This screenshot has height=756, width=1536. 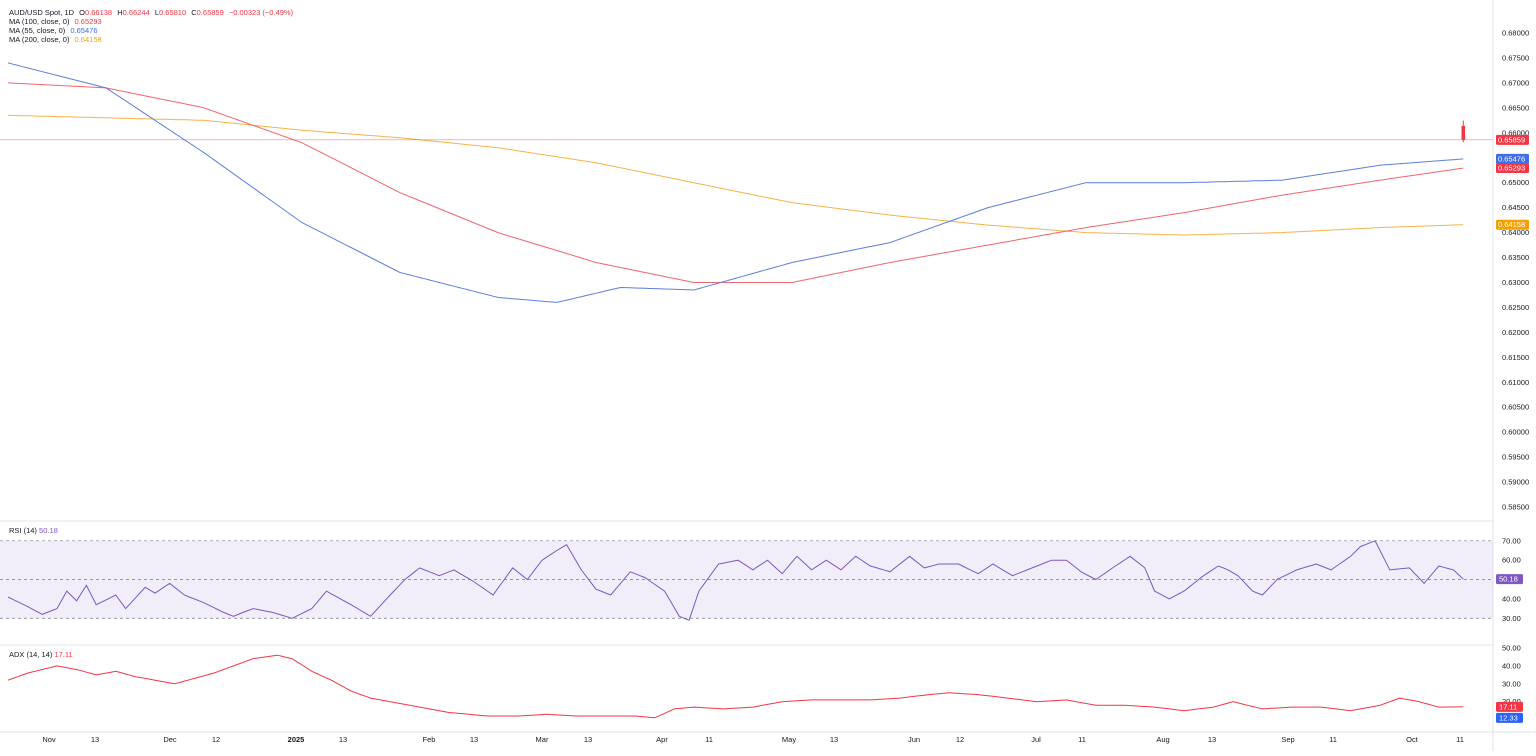 I want to click on open-label: O, so click(x=82, y=12).